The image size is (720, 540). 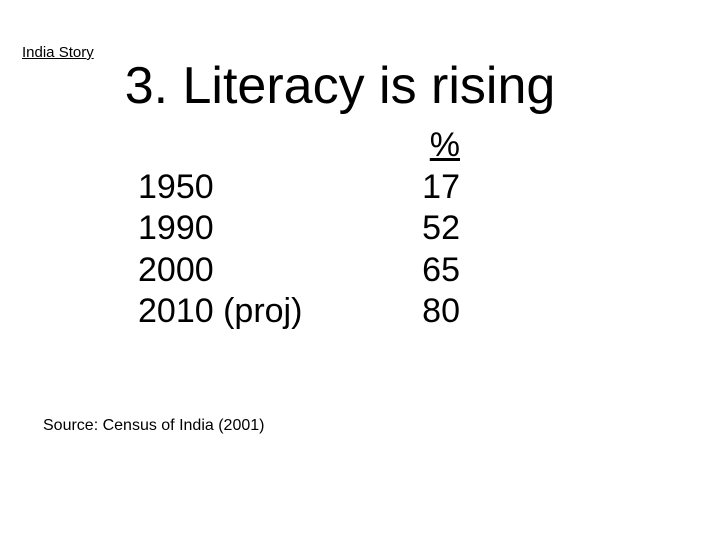 I want to click on table-row: 2000 65, so click(x=299, y=271).